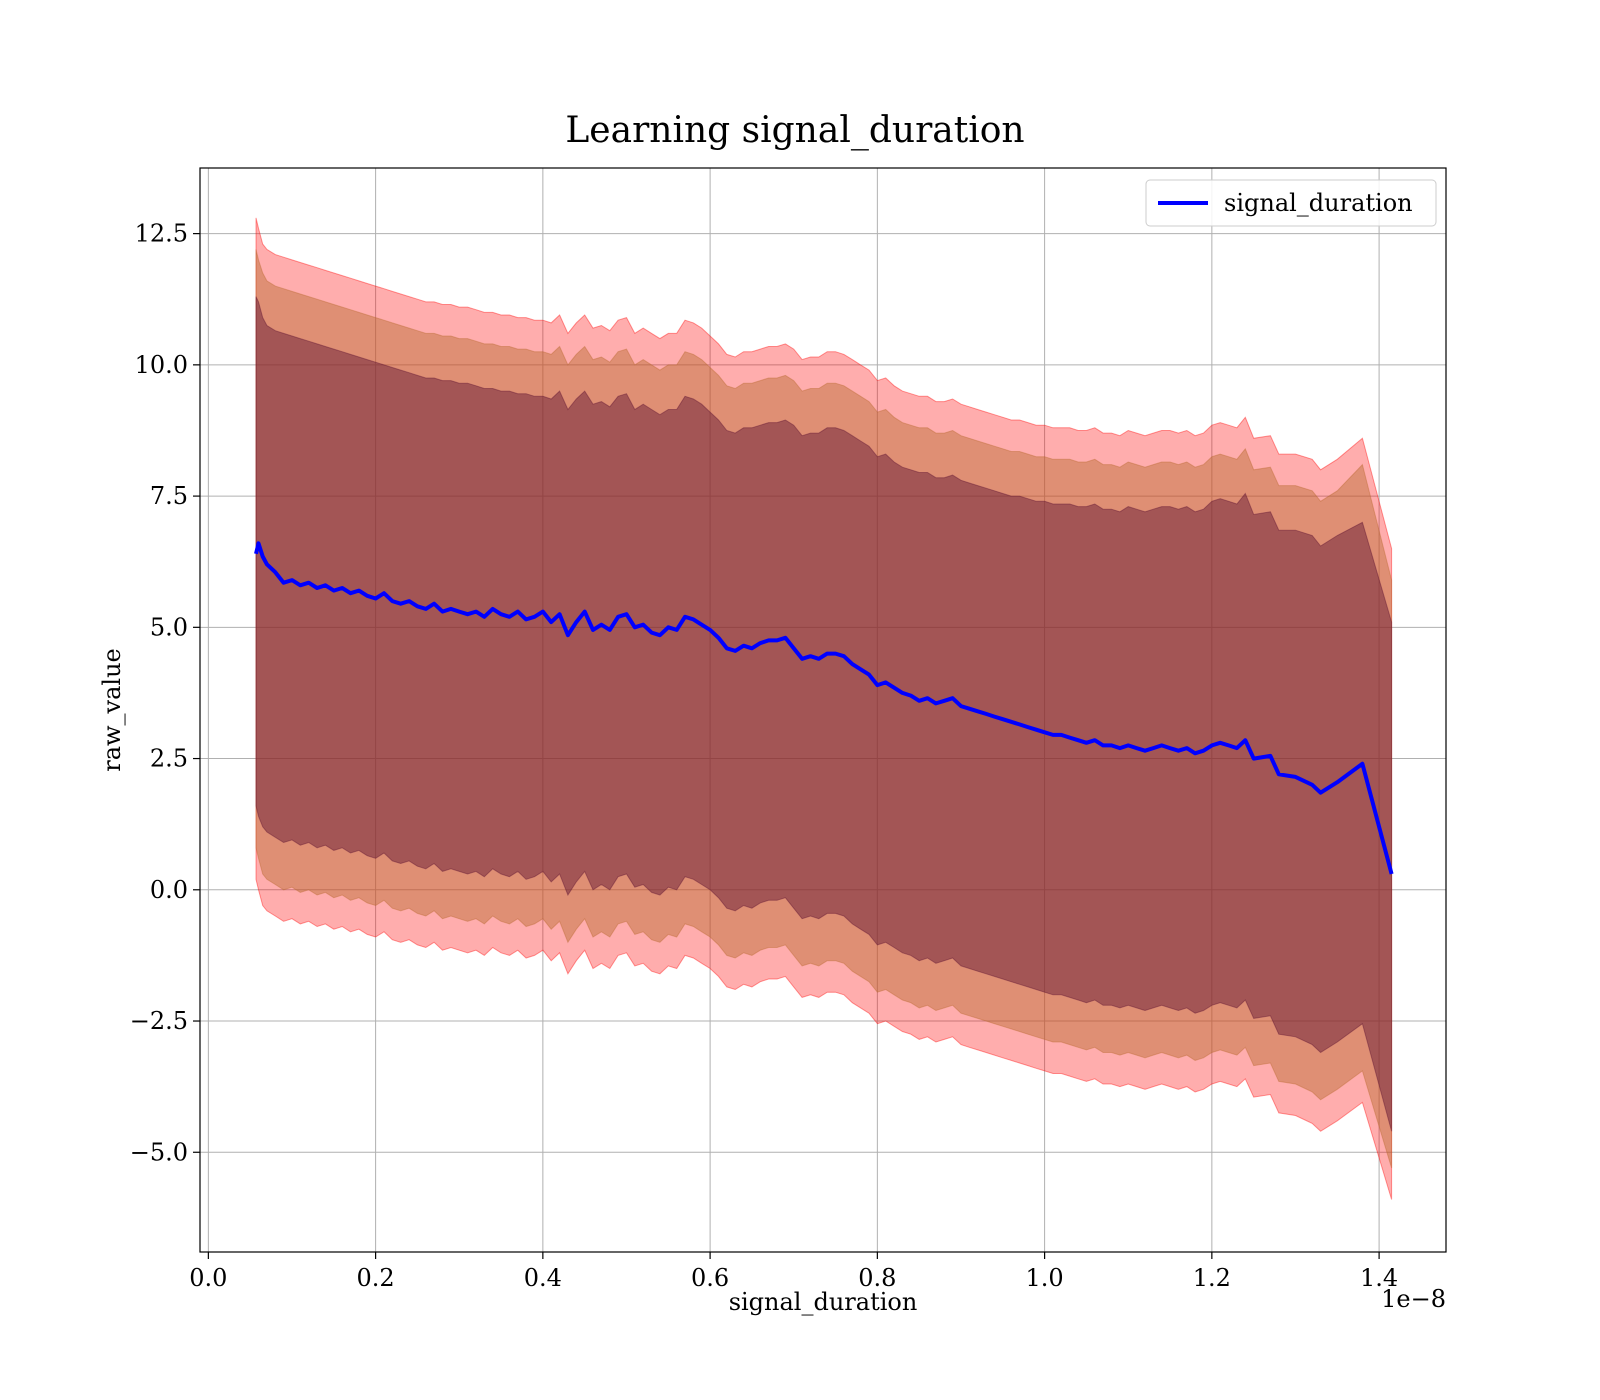  I want to click on x-tick-label: 0.0, so click(208, 1278).